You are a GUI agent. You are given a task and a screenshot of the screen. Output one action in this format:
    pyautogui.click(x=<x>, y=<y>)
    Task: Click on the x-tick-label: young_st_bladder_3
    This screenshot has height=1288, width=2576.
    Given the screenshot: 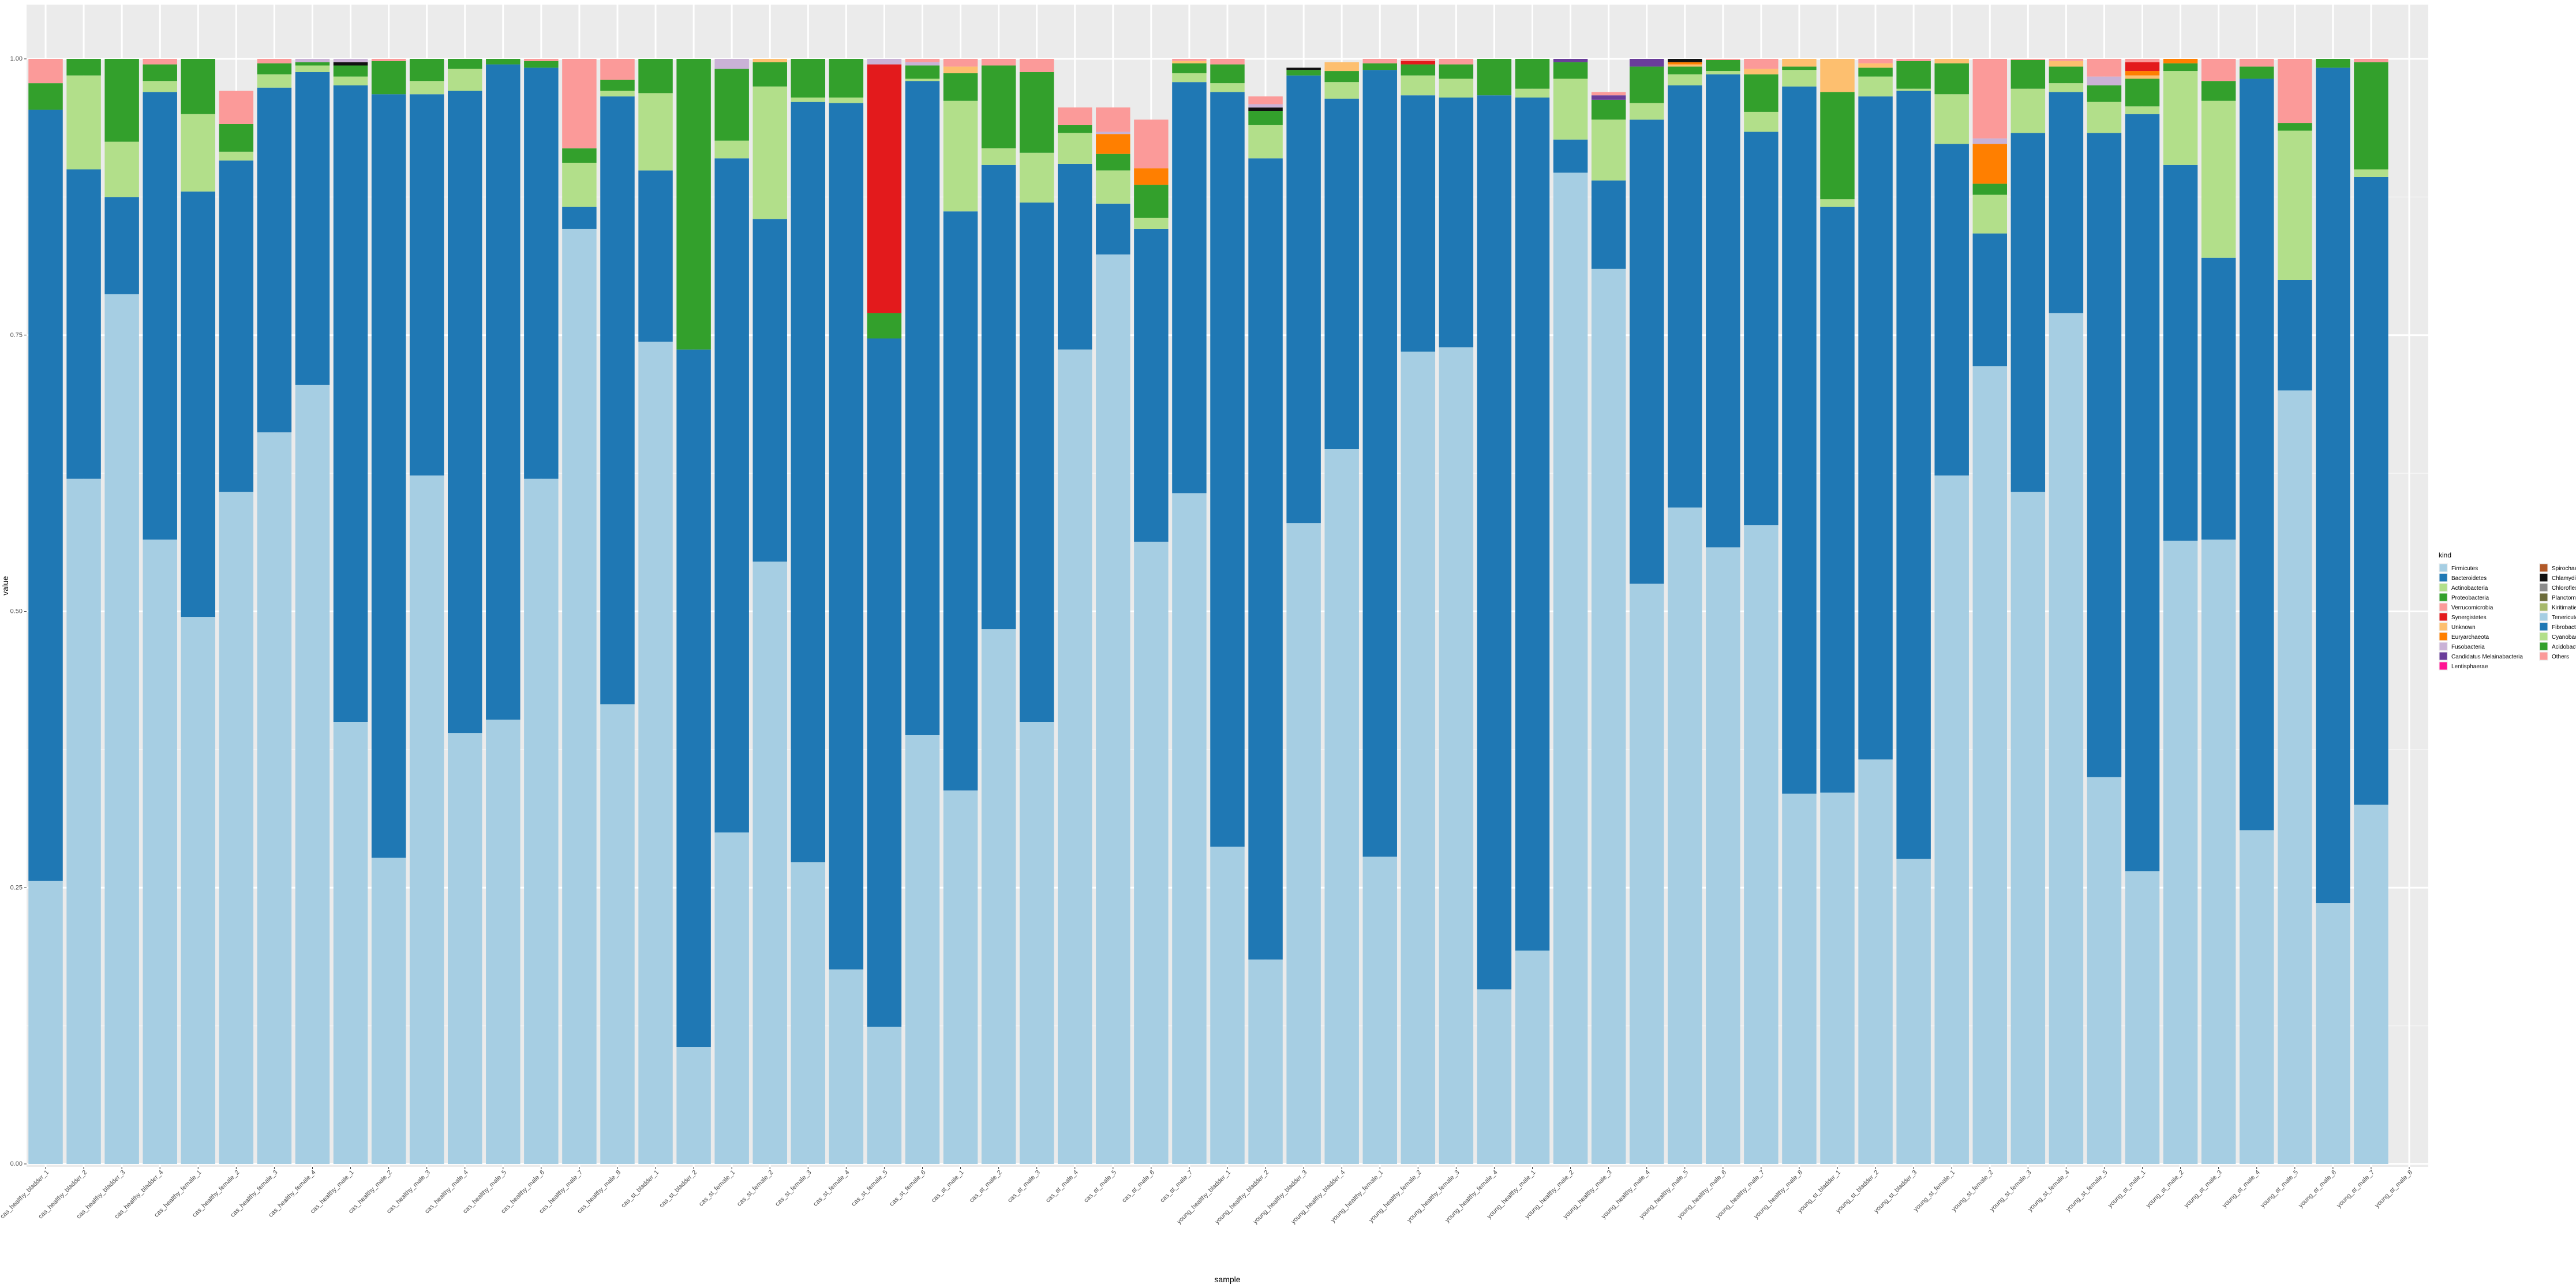 What is the action you would take?
    pyautogui.click(x=1896, y=1192)
    